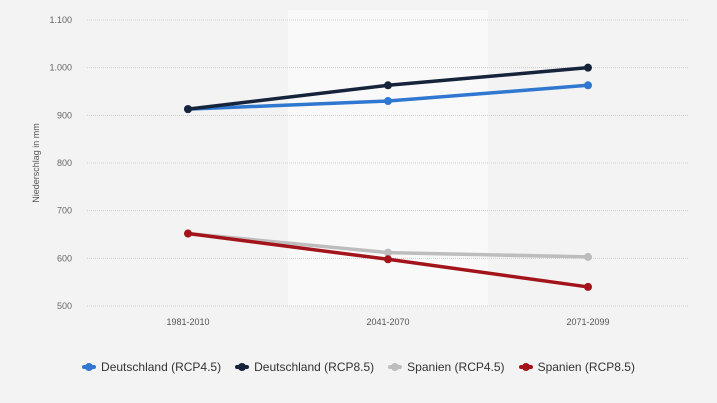 The image size is (717, 403). What do you see at coordinates (587, 322) in the screenshot?
I see `x-tick-label: 2071-2099` at bounding box center [587, 322].